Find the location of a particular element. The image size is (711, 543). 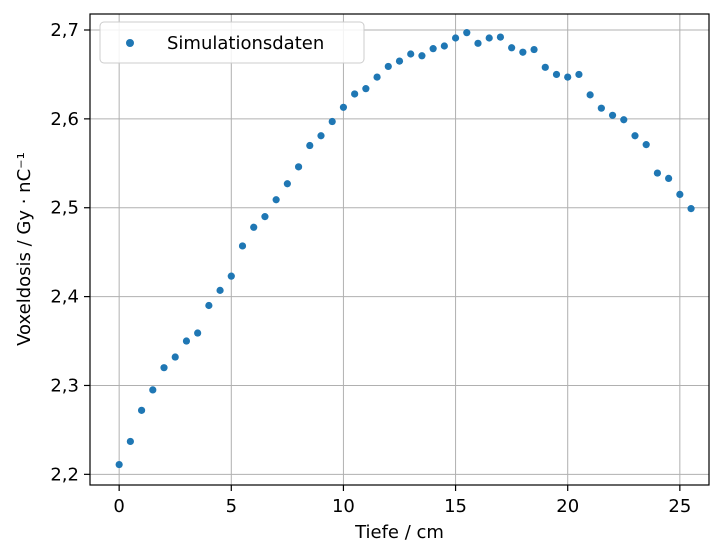

legend-box is located at coordinates (232, 42).